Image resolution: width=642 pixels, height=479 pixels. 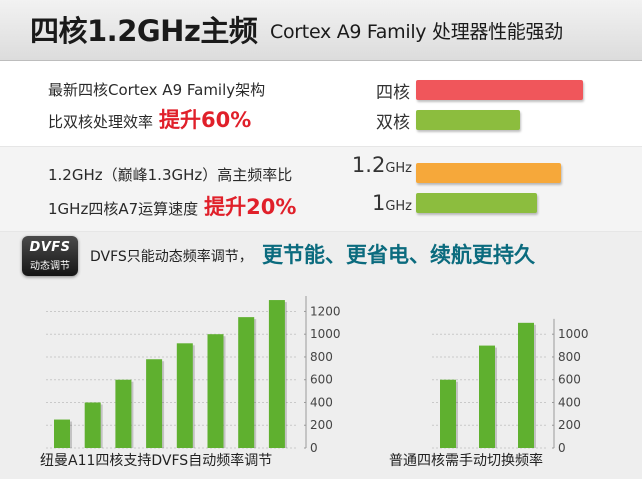 What do you see at coordinates (123, 209) in the screenshot?
I see `section2-line2-text: 1GHz四核A7运算速度` at bounding box center [123, 209].